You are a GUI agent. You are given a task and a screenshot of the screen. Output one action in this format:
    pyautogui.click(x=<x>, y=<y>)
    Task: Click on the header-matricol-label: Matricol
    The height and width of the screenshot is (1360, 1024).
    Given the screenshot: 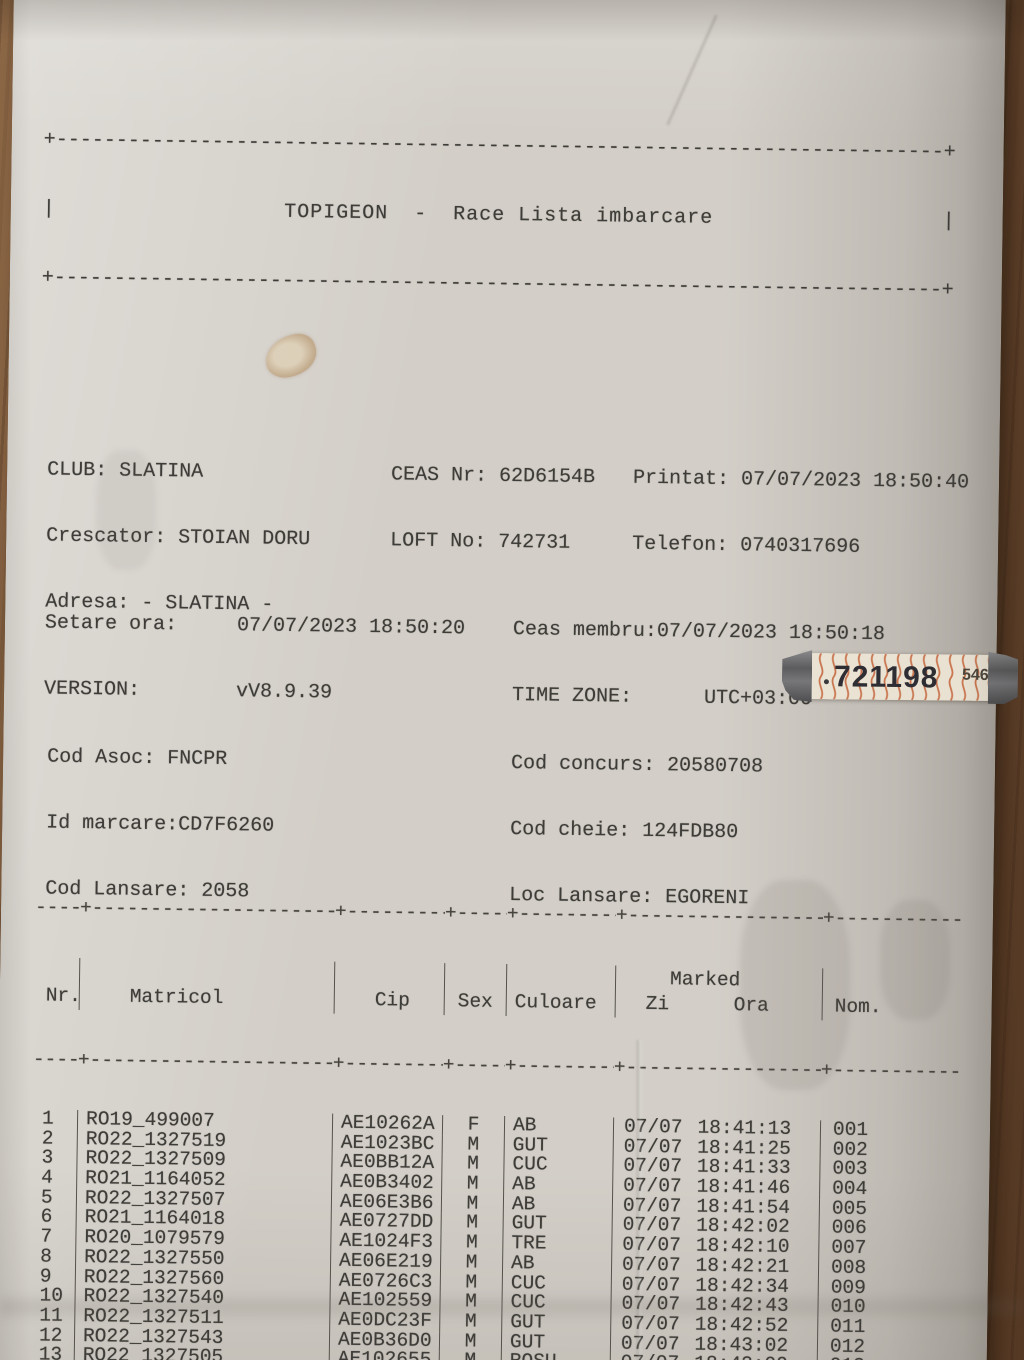 What is the action you would take?
    pyautogui.click(x=176, y=997)
    